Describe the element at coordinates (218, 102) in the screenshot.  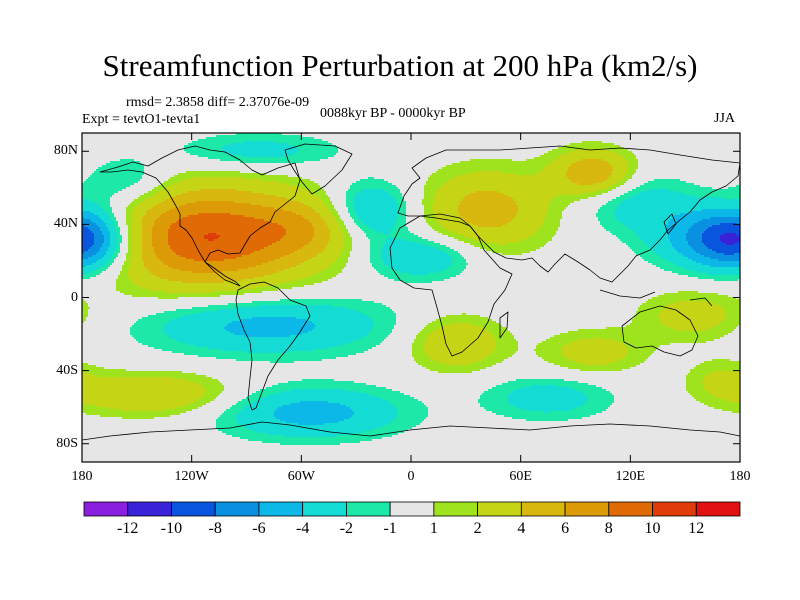
I see `stats-text: rmsd= 2.3858 diff= 2.37076e-09` at that location.